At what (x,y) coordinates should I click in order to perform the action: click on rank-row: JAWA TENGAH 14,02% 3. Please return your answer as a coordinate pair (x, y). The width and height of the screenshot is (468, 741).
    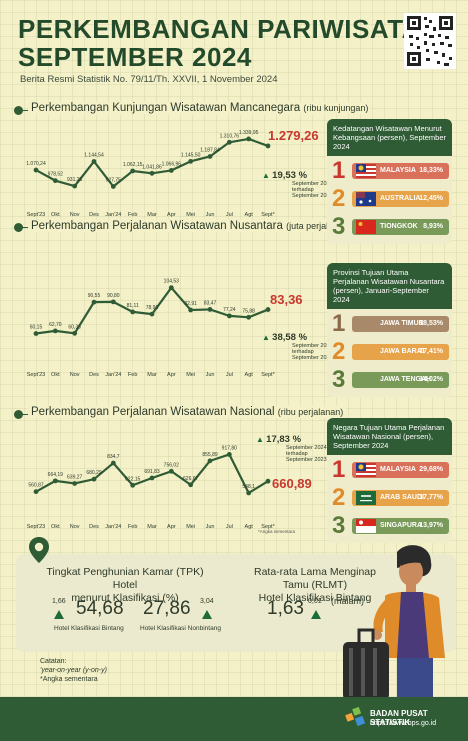
    Looking at the image, I should click on (389, 379).